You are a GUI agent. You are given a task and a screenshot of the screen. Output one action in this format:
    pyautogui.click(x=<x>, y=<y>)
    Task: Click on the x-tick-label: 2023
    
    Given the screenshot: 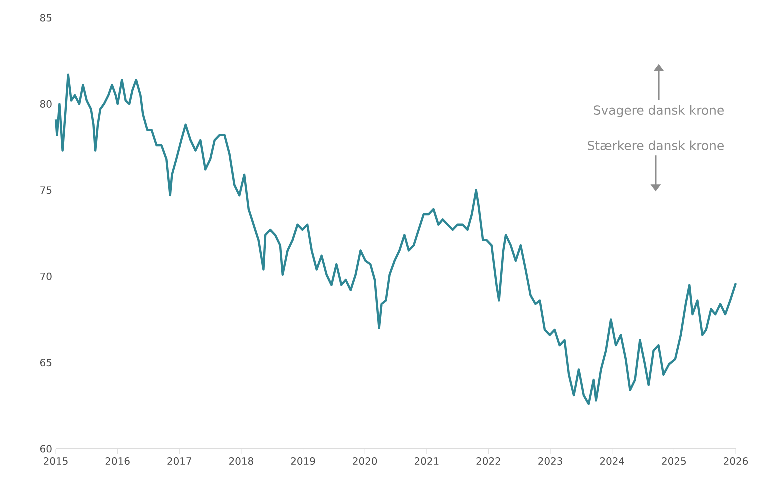 What is the action you would take?
    pyautogui.click(x=550, y=462)
    